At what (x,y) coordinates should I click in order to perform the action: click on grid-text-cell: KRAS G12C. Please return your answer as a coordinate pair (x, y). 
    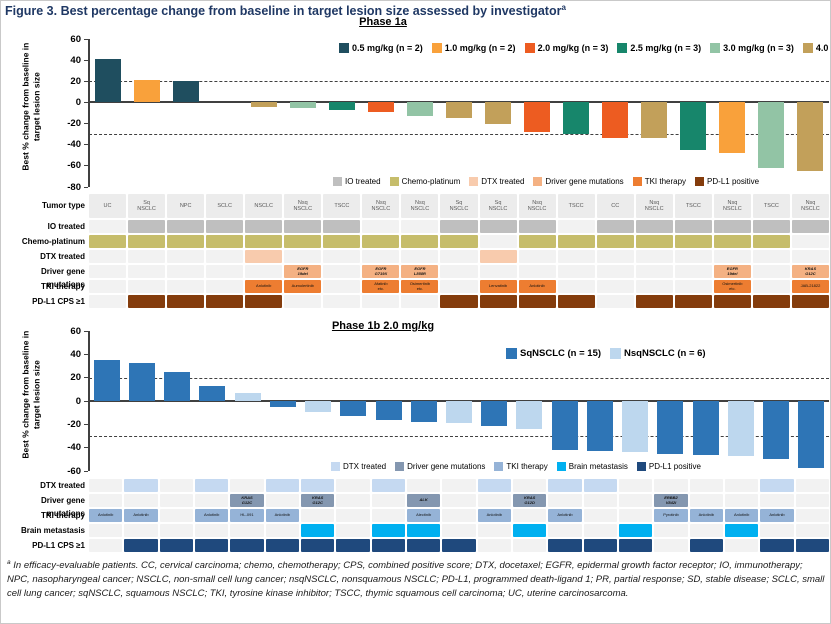
    Looking at the image, I should click on (247, 500).